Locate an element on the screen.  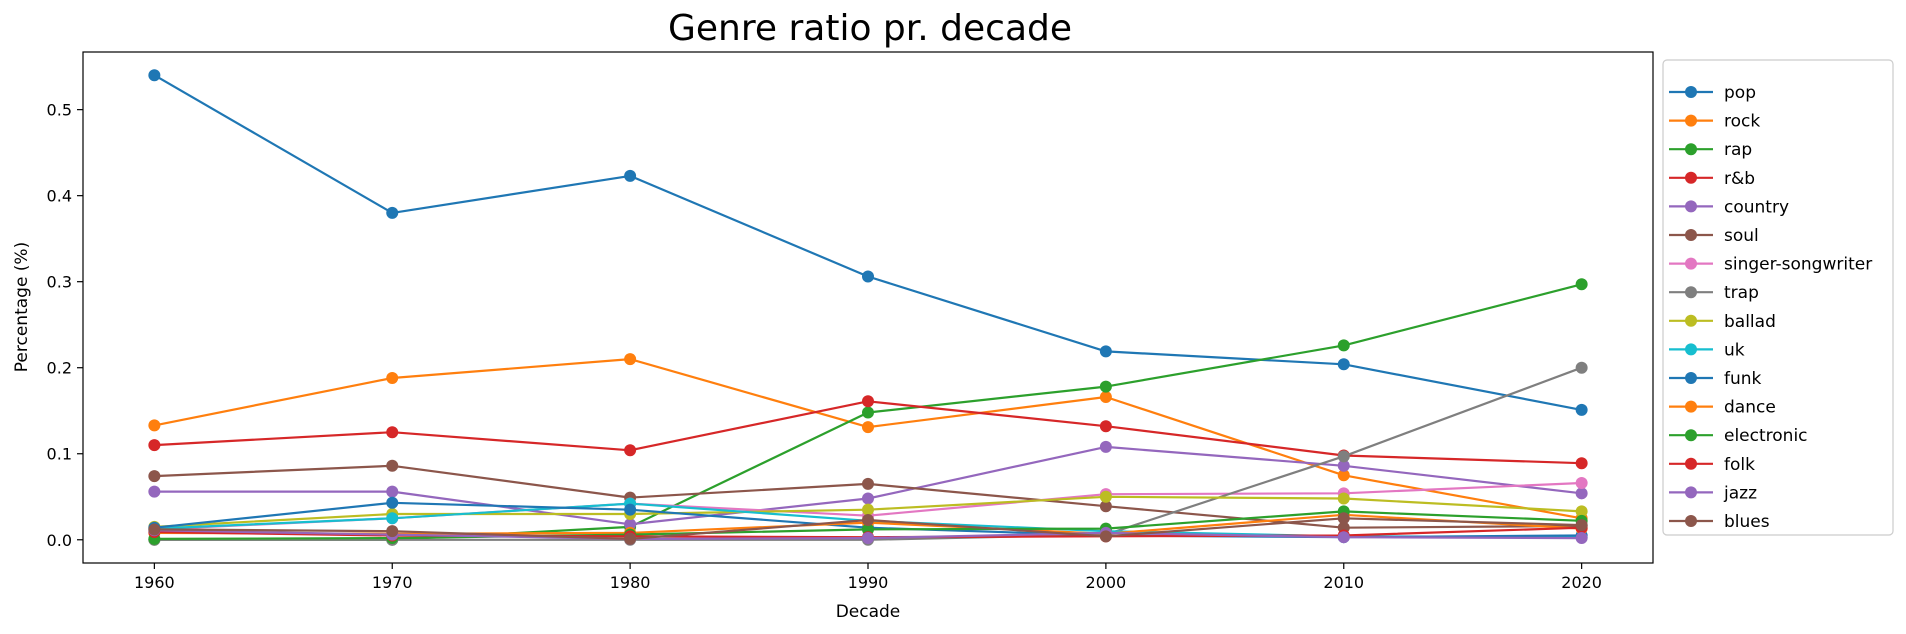
legend-label: singer-songwriter is located at coordinates (1798, 265).